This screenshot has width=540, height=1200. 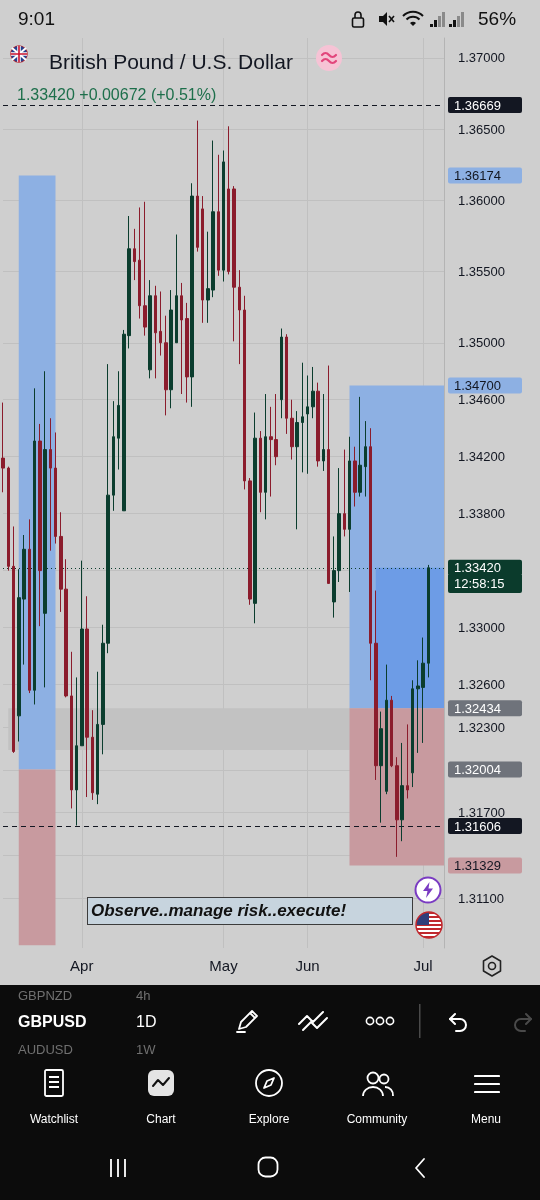 What do you see at coordinates (481, 813) in the screenshot?
I see `y-tick-label: 1.31700` at bounding box center [481, 813].